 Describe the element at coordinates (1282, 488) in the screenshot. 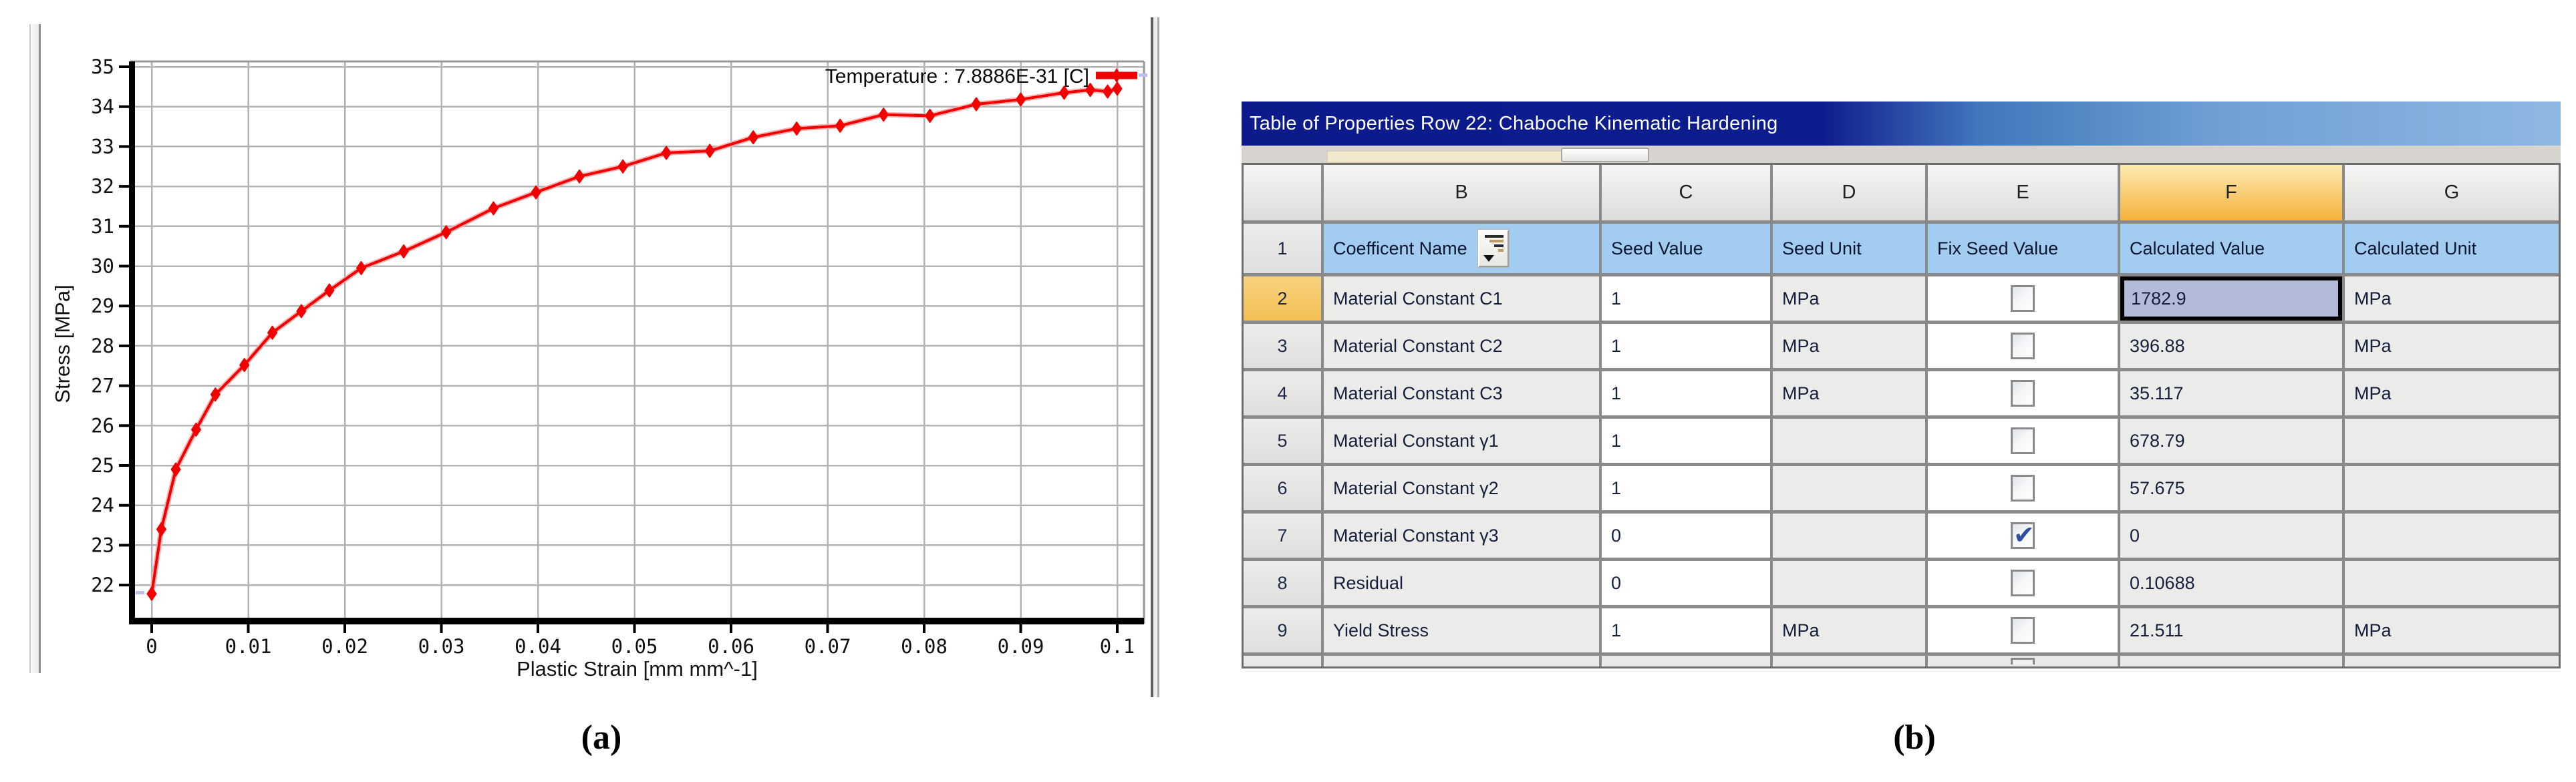

I see `row-number-6: 6` at that location.